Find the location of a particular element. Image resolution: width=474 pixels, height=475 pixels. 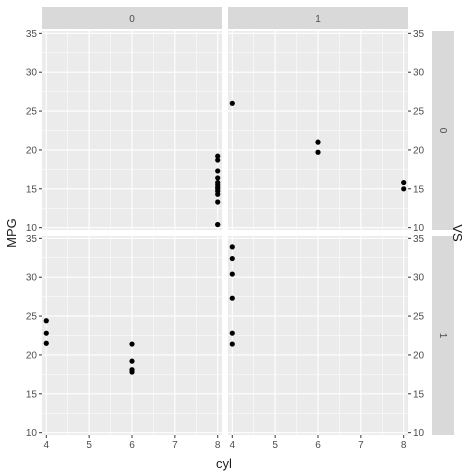

column-strip-label: 1 is located at coordinates (318, 19).